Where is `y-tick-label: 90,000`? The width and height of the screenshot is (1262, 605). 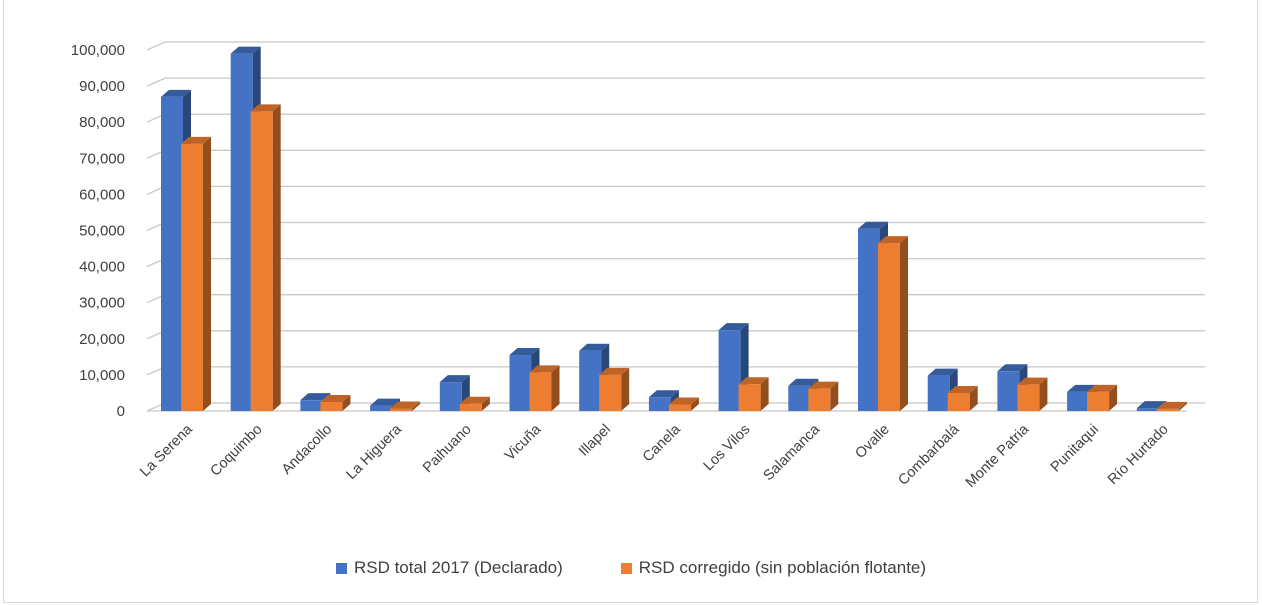
y-tick-label: 90,000 is located at coordinates (102, 86).